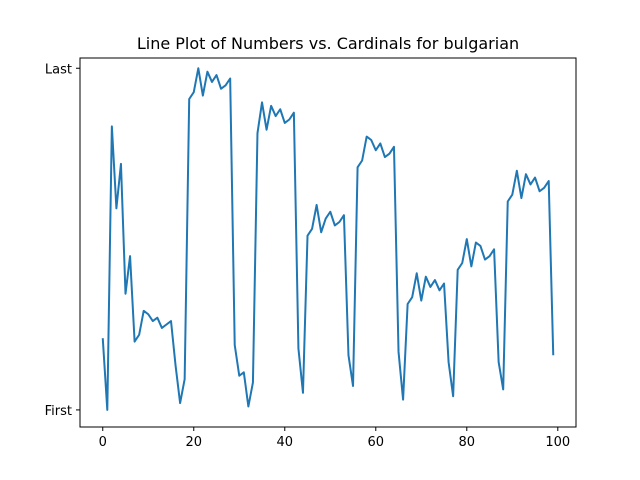  I want to click on x-tick-label: 60, so click(376, 442).